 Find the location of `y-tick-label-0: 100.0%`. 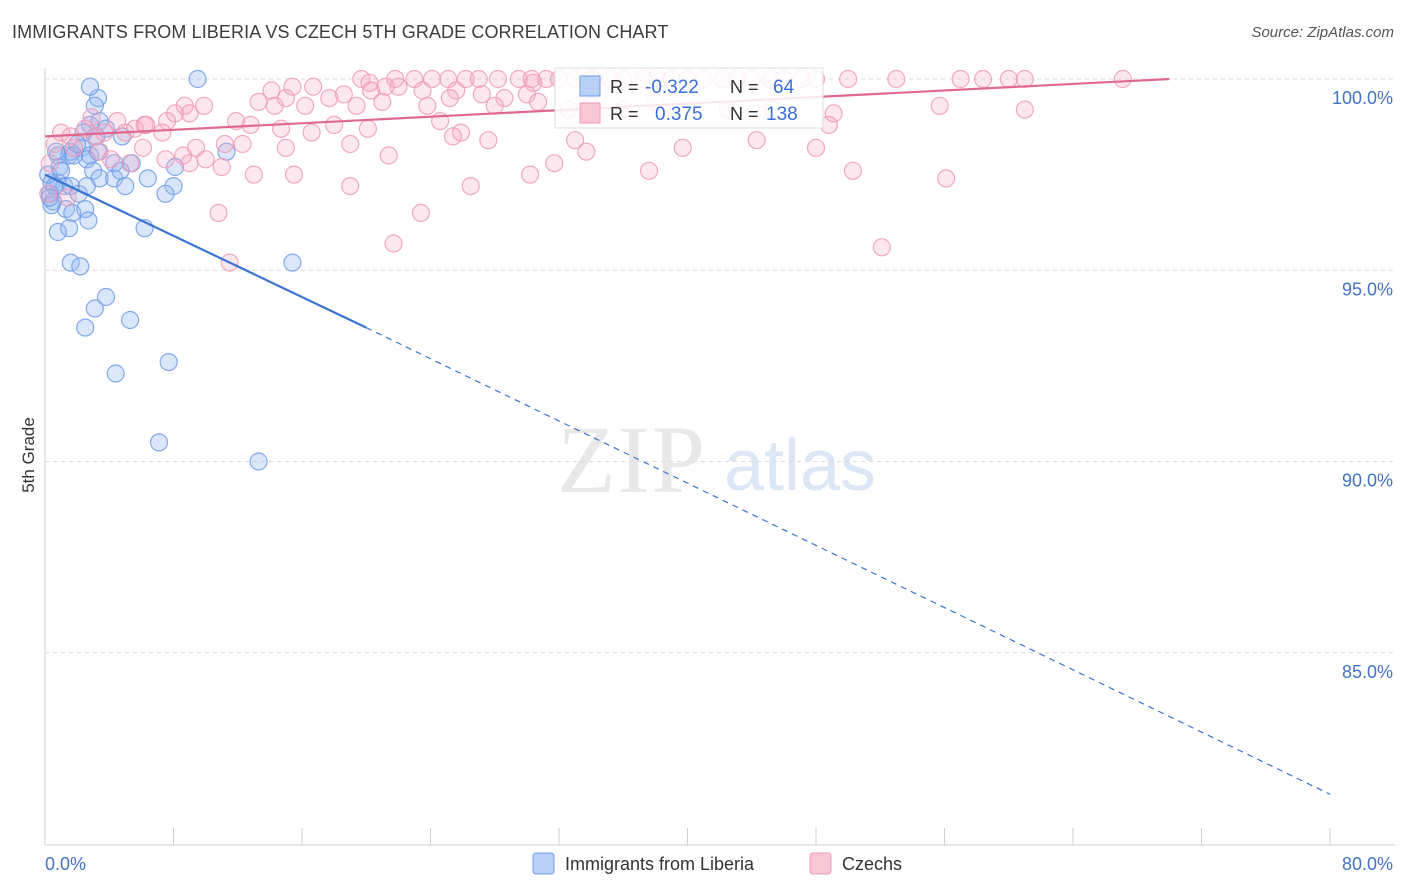

y-tick-label-0: 100.0% is located at coordinates (1362, 98).